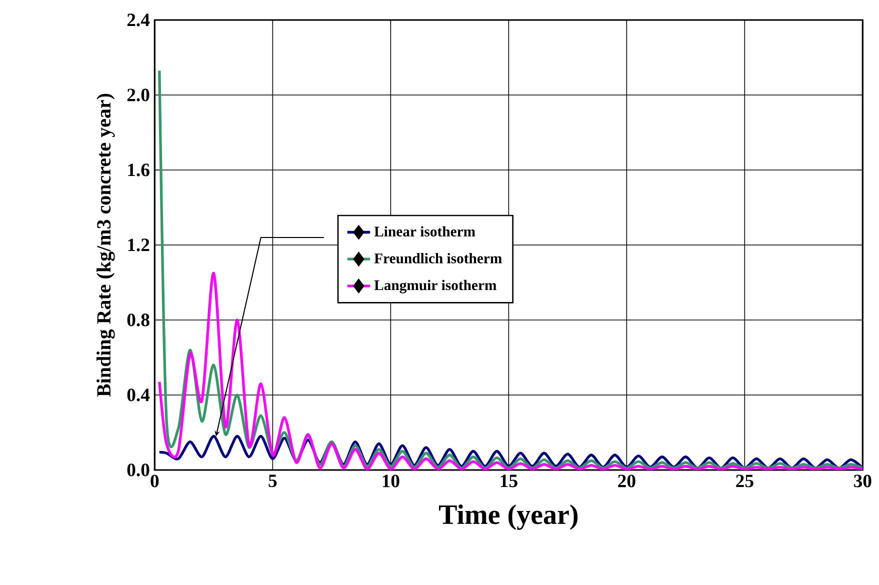  What do you see at coordinates (425, 231) in the screenshot?
I see `legend-label: Linear isotherm` at bounding box center [425, 231].